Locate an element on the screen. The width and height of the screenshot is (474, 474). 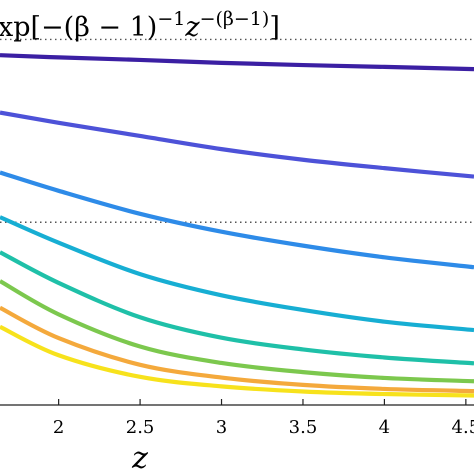
x-tick-label: 3.5 is located at coordinates (303, 427).